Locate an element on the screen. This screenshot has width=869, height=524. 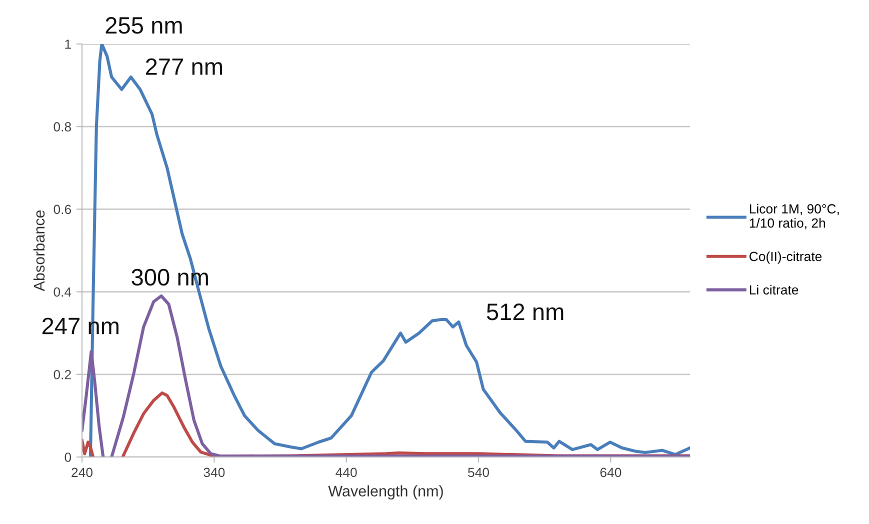
x-tick-label: 340 is located at coordinates (214, 473).